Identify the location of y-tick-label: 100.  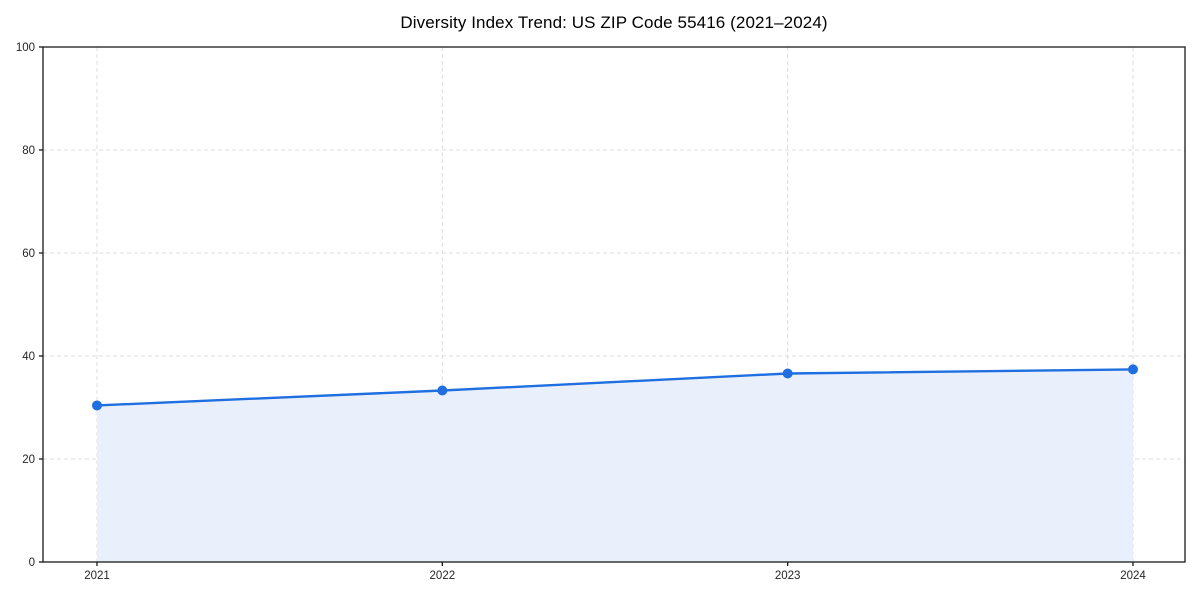
(25, 48).